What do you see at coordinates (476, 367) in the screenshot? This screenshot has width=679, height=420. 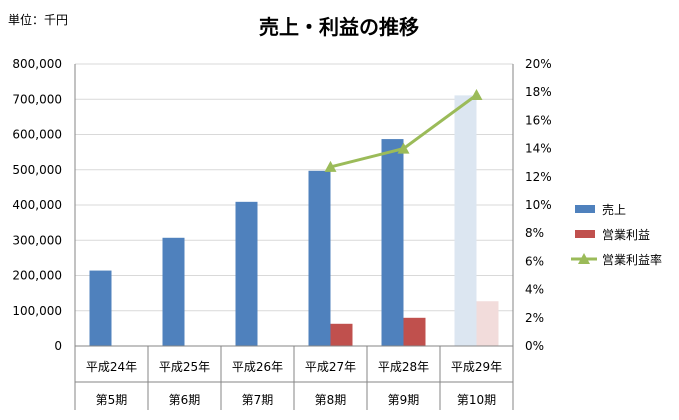 I see `x-tick-label: 平成29年` at bounding box center [476, 367].